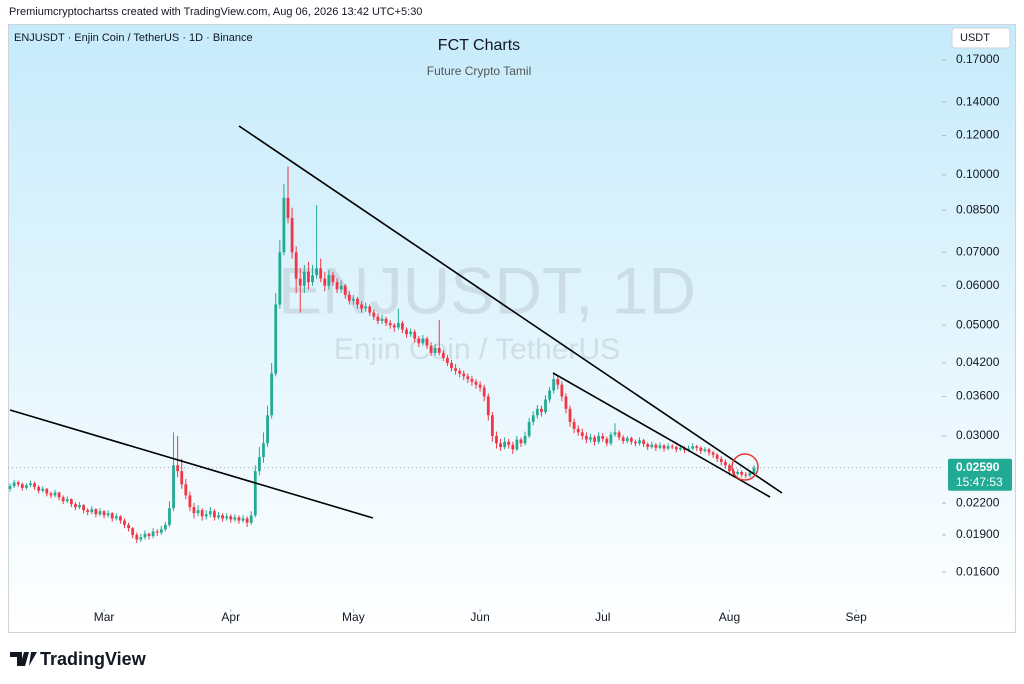 Image resolution: width=1024 pixels, height=684 pixels. Describe the element at coordinates (978, 324) in the screenshot. I see `y-tick-label: 0.05000` at that location.